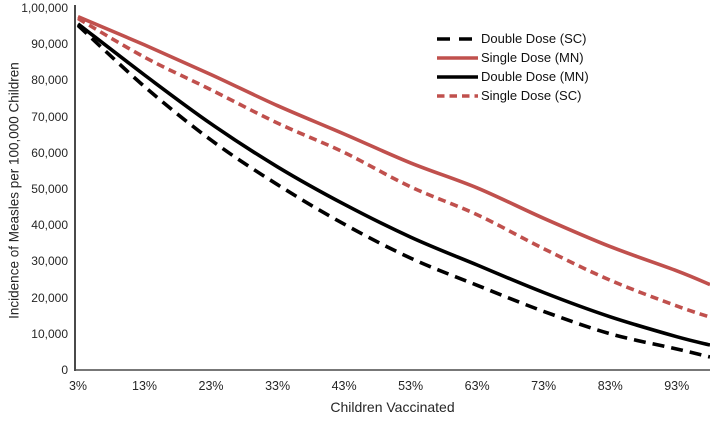 This screenshot has height=422, width=710. I want to click on y-tick-label: 60,000, so click(49, 152).